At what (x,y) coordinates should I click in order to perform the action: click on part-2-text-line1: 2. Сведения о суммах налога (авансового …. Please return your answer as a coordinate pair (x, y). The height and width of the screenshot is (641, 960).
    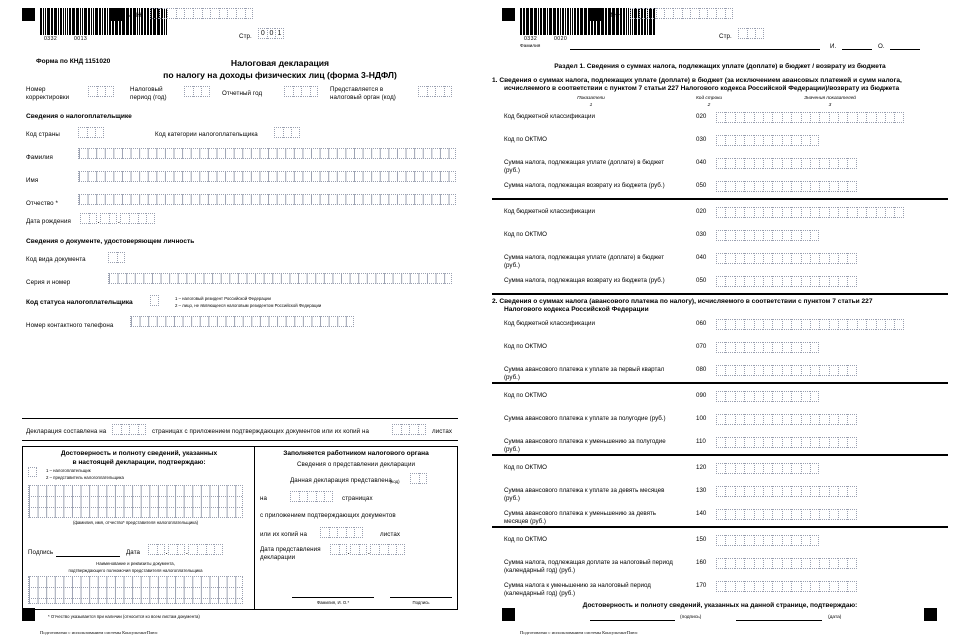
    Looking at the image, I should click on (682, 301).